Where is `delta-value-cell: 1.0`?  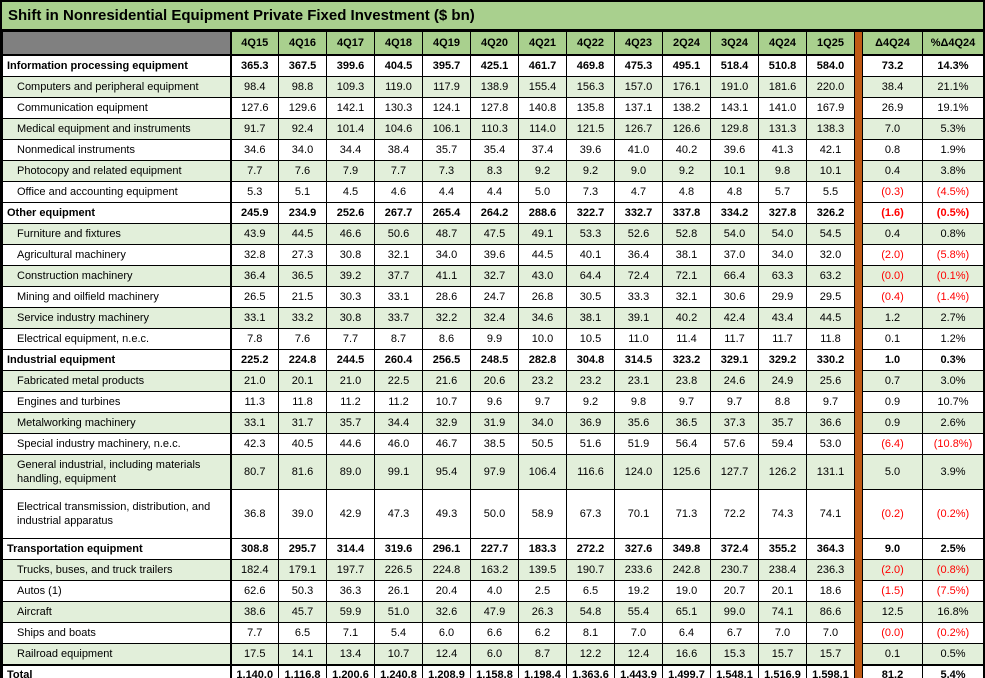
delta-value-cell: 1.0 is located at coordinates (892, 360).